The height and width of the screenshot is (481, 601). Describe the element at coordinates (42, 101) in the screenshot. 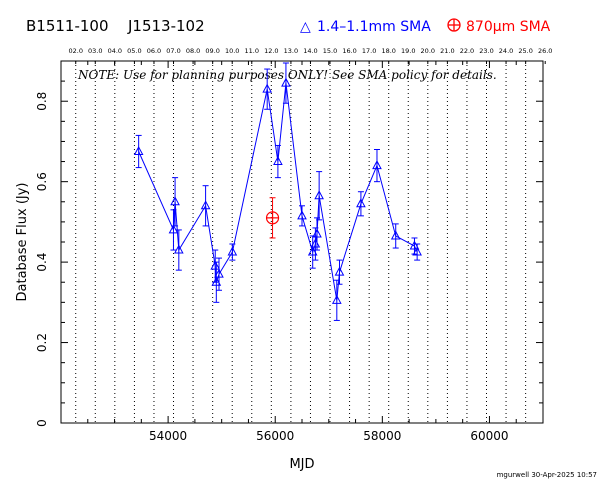

I see `y-tick-label: 0.8` at that location.